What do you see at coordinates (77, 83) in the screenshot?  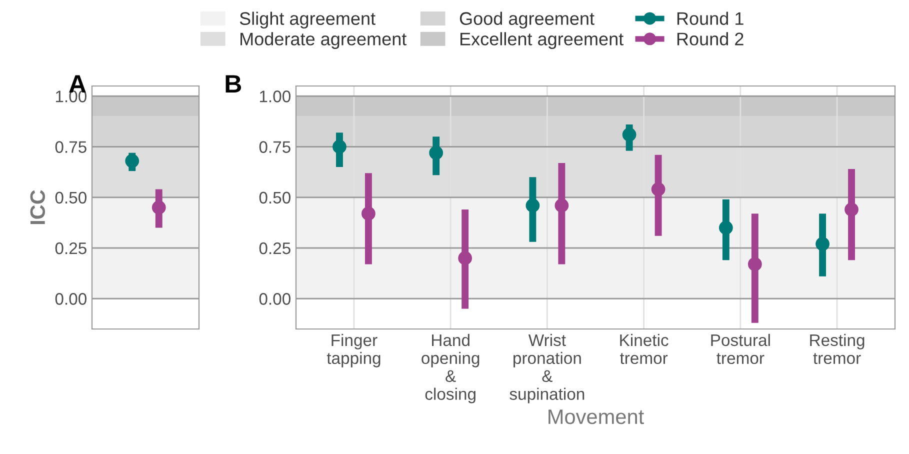 I see `chart-title: A` at bounding box center [77, 83].